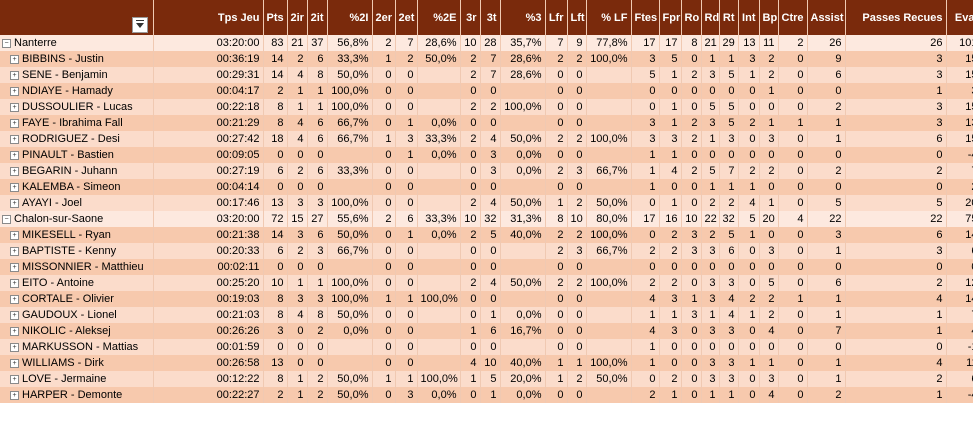 The height and width of the screenshot is (427, 973). What do you see at coordinates (317, 17) in the screenshot?
I see `column-header: 2it` at bounding box center [317, 17].